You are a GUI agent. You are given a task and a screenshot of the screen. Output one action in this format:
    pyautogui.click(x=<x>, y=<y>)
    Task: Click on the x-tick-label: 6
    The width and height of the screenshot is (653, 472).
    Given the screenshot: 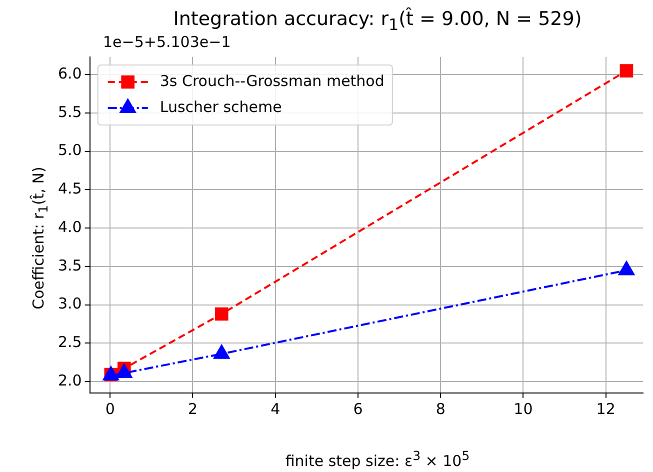 What is the action you would take?
    pyautogui.click(x=358, y=409)
    